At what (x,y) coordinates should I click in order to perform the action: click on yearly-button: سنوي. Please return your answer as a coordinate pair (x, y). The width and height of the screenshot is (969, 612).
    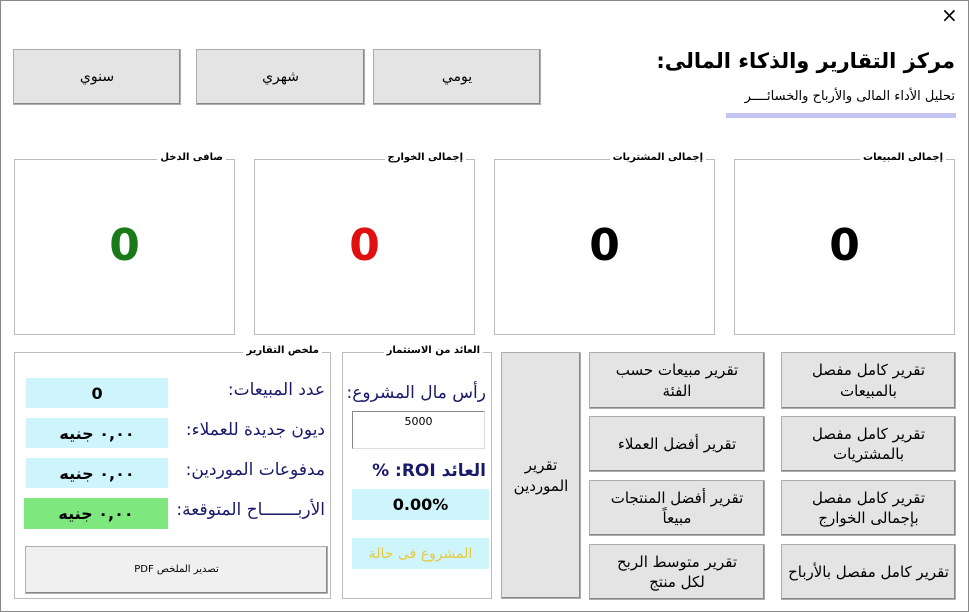
    Looking at the image, I should click on (97, 77).